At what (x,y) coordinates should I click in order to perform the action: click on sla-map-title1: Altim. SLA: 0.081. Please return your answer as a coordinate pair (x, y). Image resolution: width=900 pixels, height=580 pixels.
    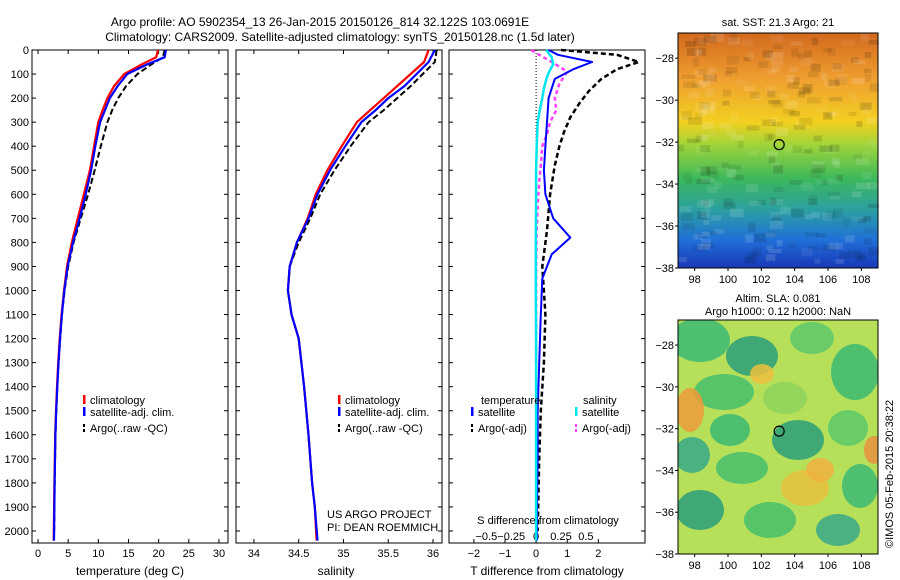
    Looking at the image, I should click on (778, 299).